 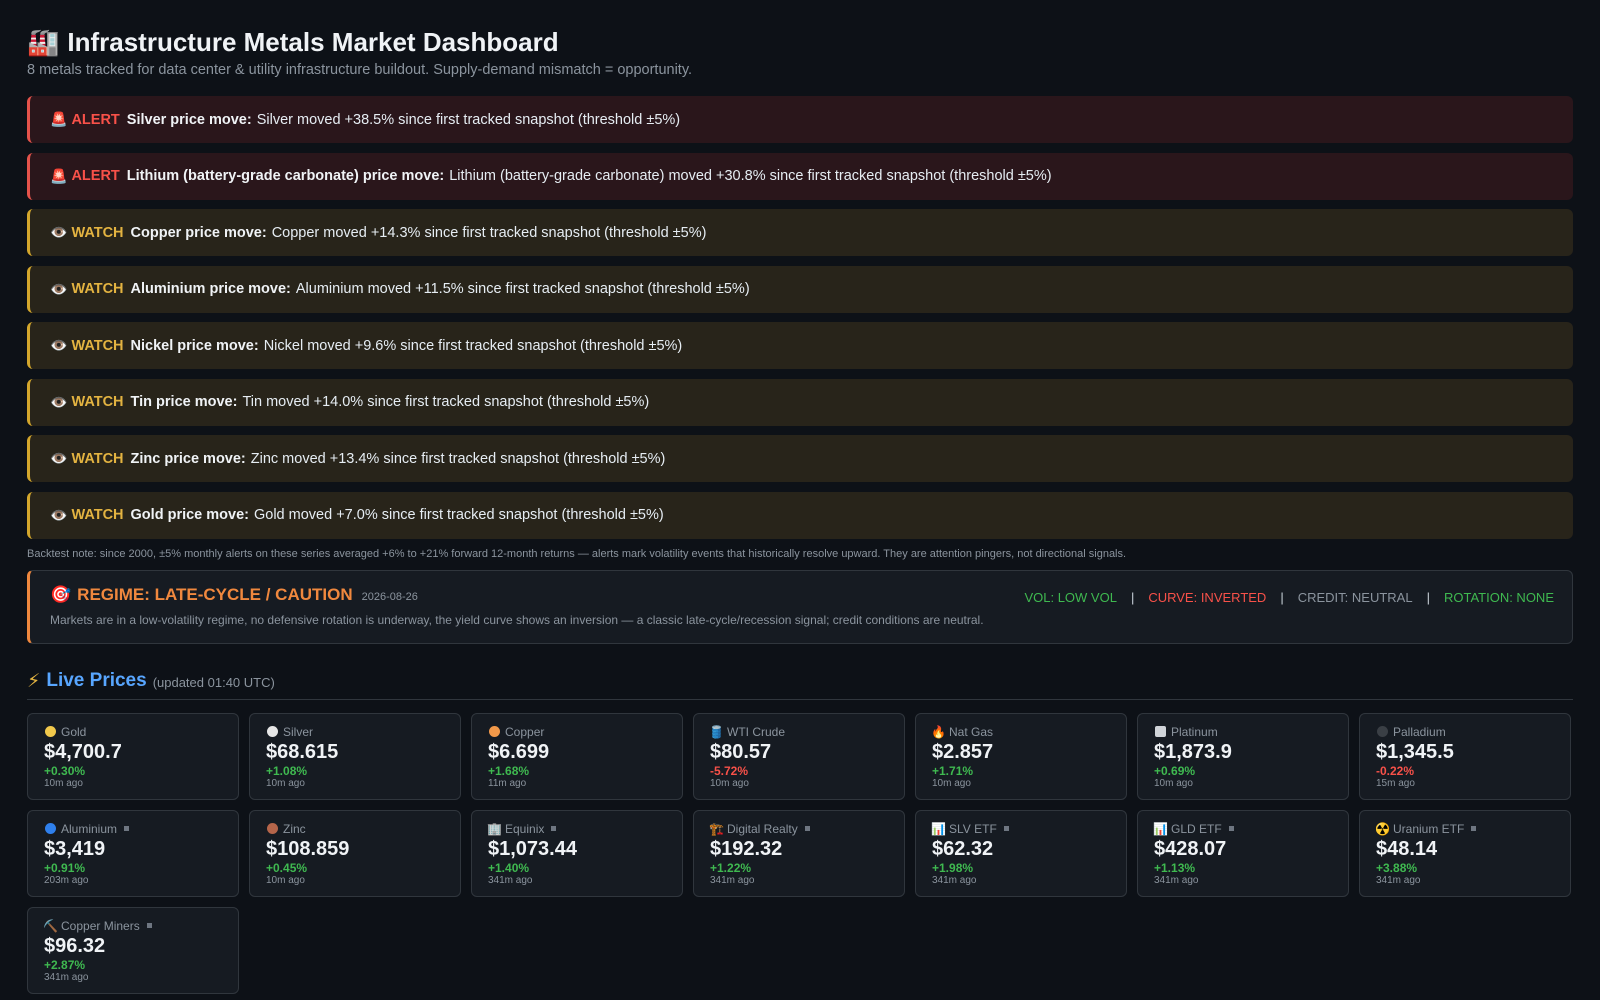 What do you see at coordinates (133, 756) in the screenshot?
I see `price-card: Gold $4,700.7 +0.30% 10m ago` at bounding box center [133, 756].